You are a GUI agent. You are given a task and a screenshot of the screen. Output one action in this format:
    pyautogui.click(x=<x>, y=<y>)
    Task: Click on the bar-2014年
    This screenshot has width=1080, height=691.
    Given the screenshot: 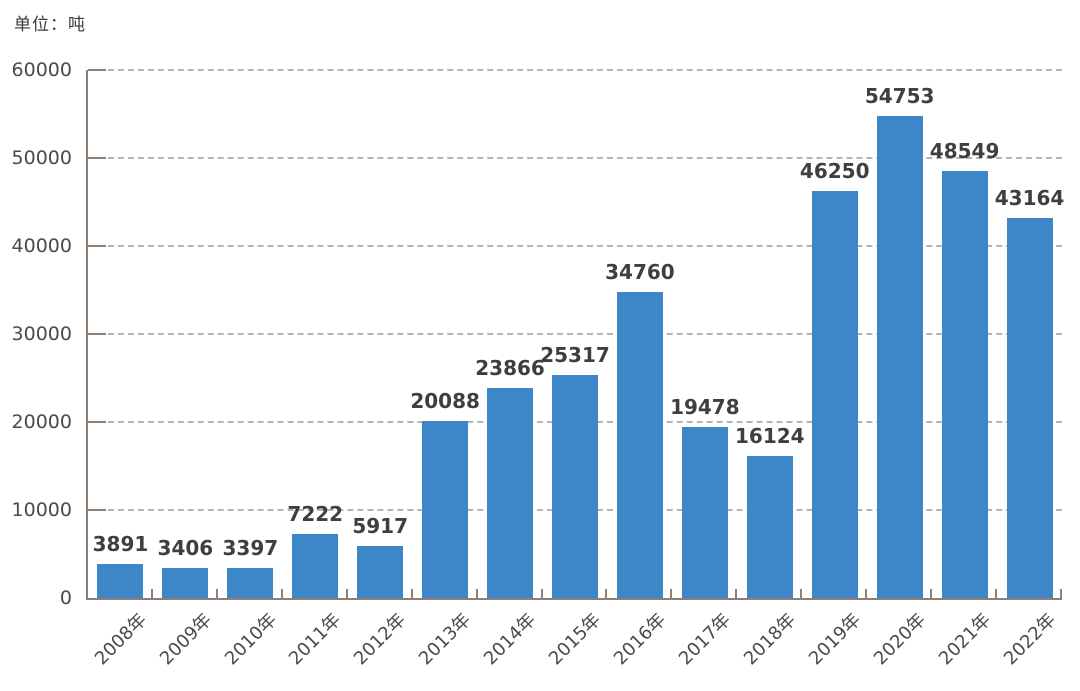 What is the action you would take?
    pyautogui.click(x=510, y=492)
    